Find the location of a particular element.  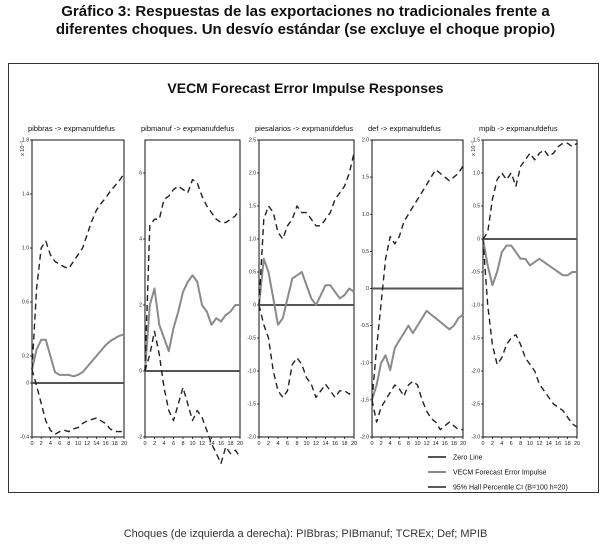

x-tick-label-3-7: 14 is located at coordinates (325, 444).